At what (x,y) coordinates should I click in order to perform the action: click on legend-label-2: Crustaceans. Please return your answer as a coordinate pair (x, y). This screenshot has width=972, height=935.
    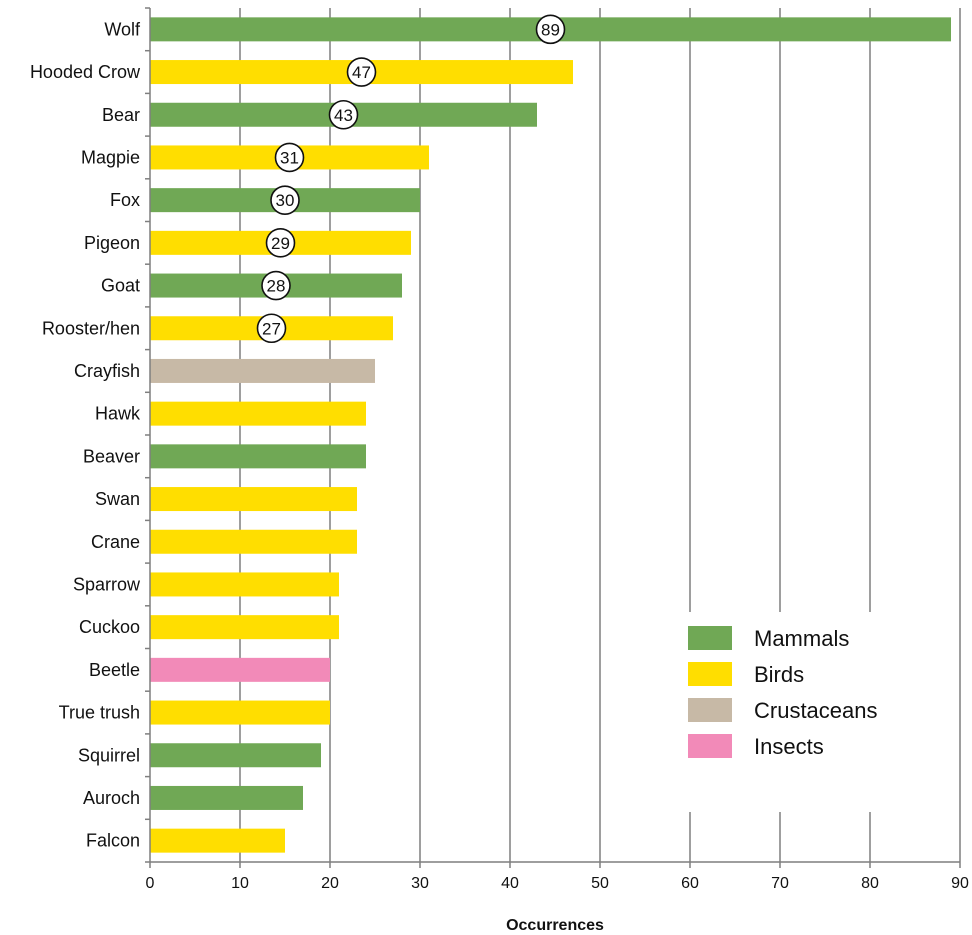
    Looking at the image, I should click on (816, 710).